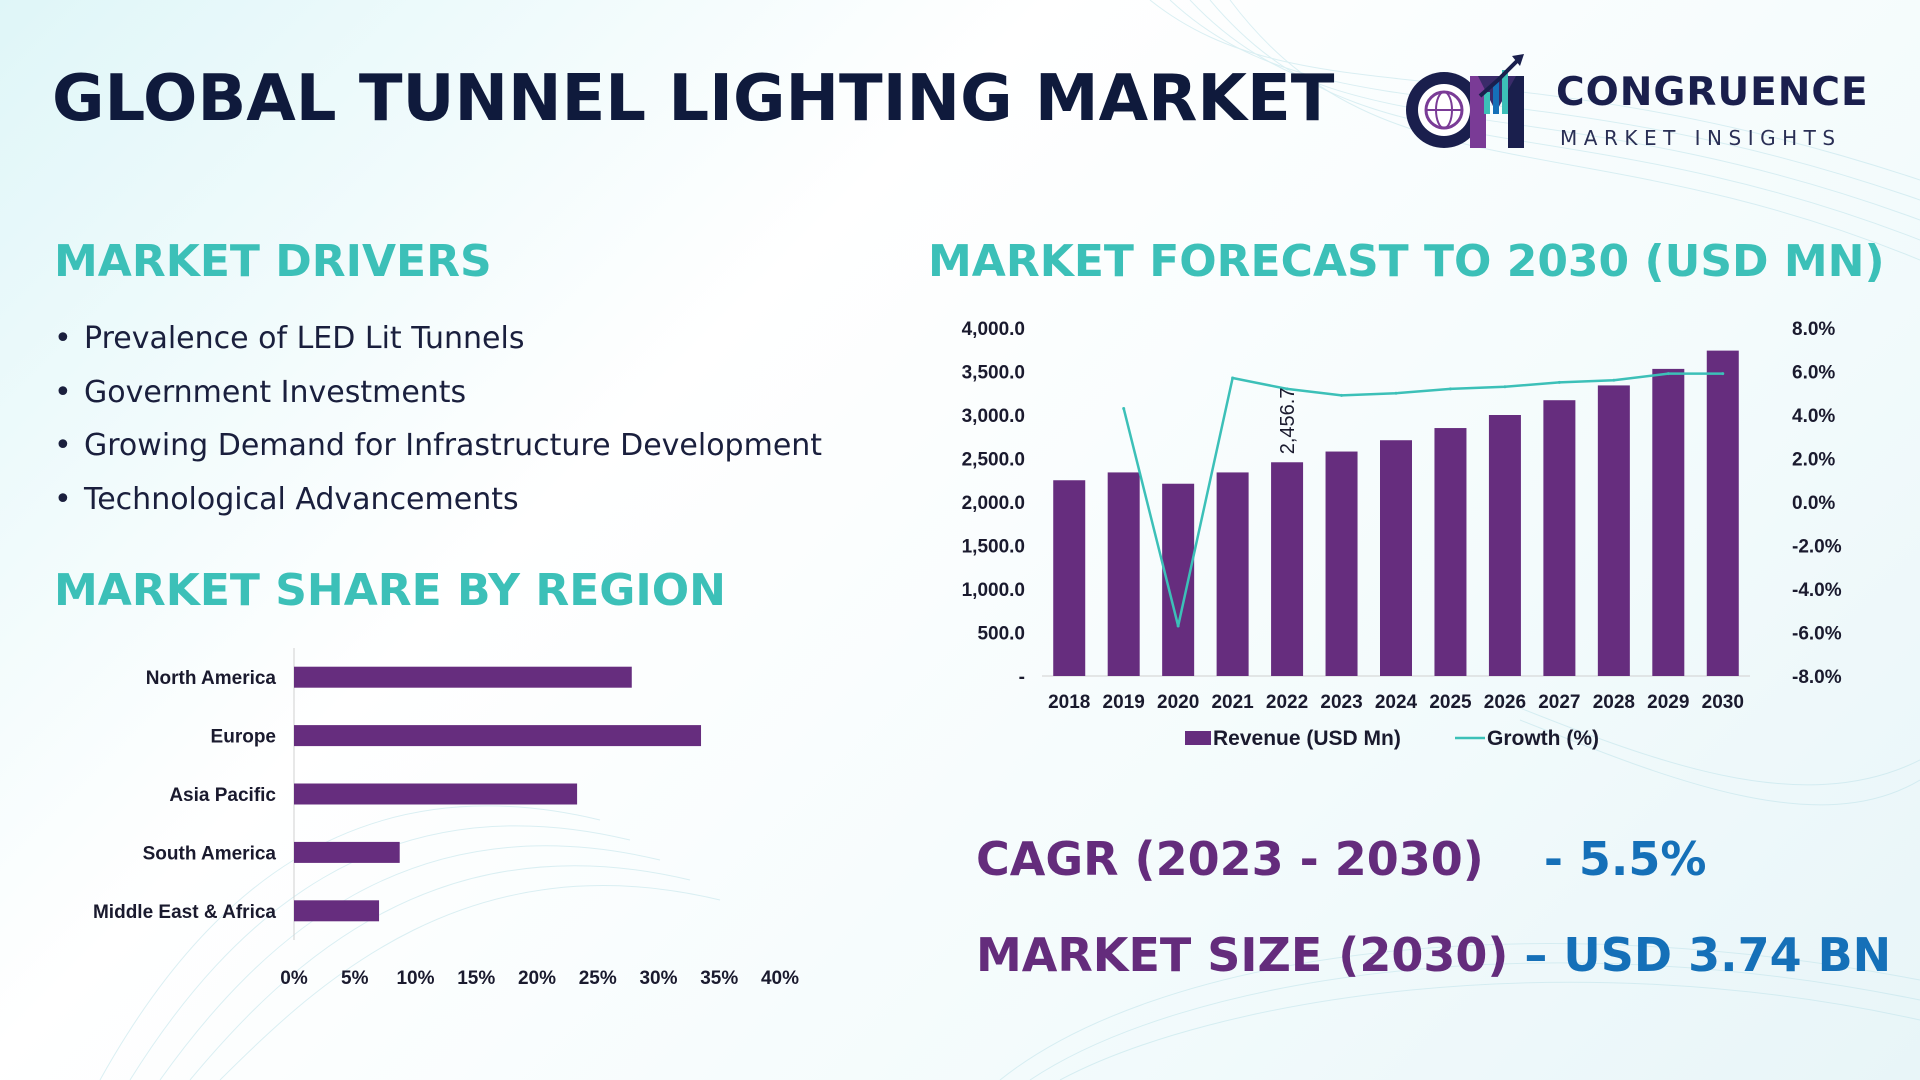 This screenshot has width=1920, height=1080. What do you see at coordinates (1701, 138) in the screenshot?
I see `logo-text-secondary: MARKET INSIGHTS` at bounding box center [1701, 138].